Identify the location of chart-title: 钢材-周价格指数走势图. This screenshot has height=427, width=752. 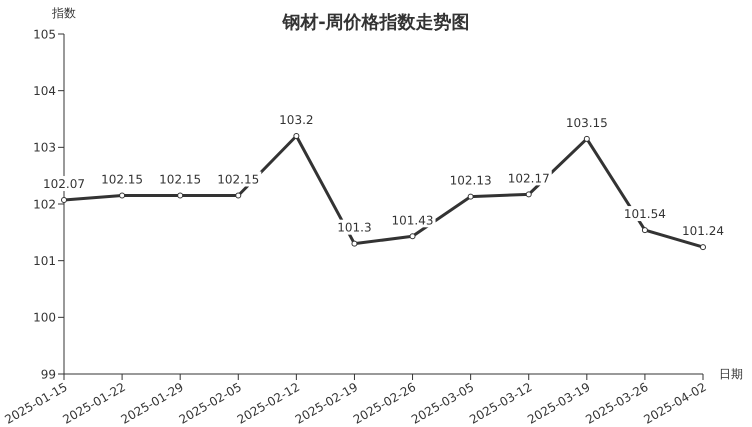
(376, 22).